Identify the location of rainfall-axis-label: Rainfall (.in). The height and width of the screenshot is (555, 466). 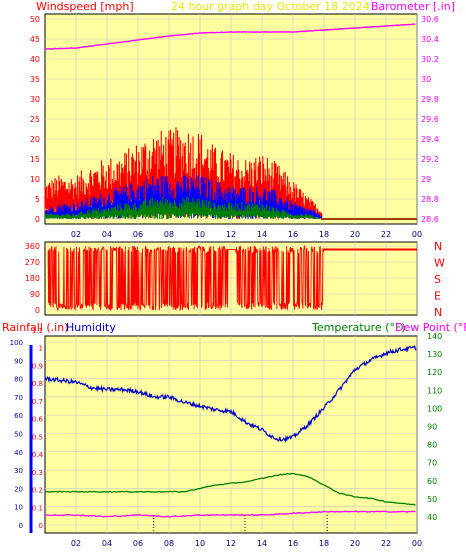
(35, 327).